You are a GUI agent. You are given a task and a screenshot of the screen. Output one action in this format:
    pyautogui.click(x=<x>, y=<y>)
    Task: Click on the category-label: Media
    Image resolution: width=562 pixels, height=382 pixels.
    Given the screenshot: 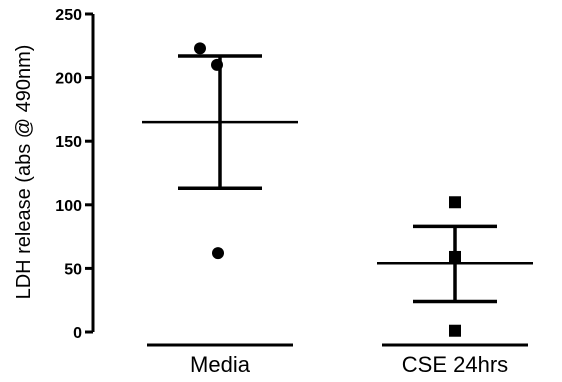 What is the action you would take?
    pyautogui.click(x=220, y=364)
    